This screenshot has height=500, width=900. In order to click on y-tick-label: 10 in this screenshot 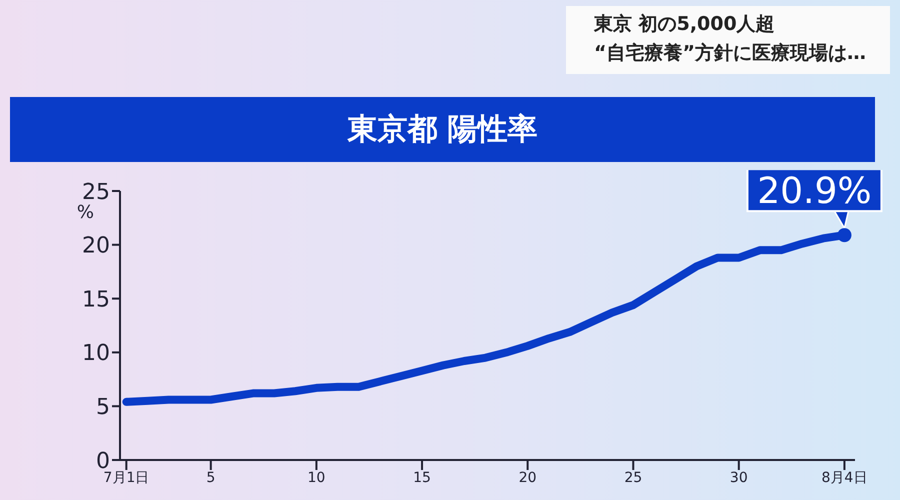, I will do `click(96, 353)`.